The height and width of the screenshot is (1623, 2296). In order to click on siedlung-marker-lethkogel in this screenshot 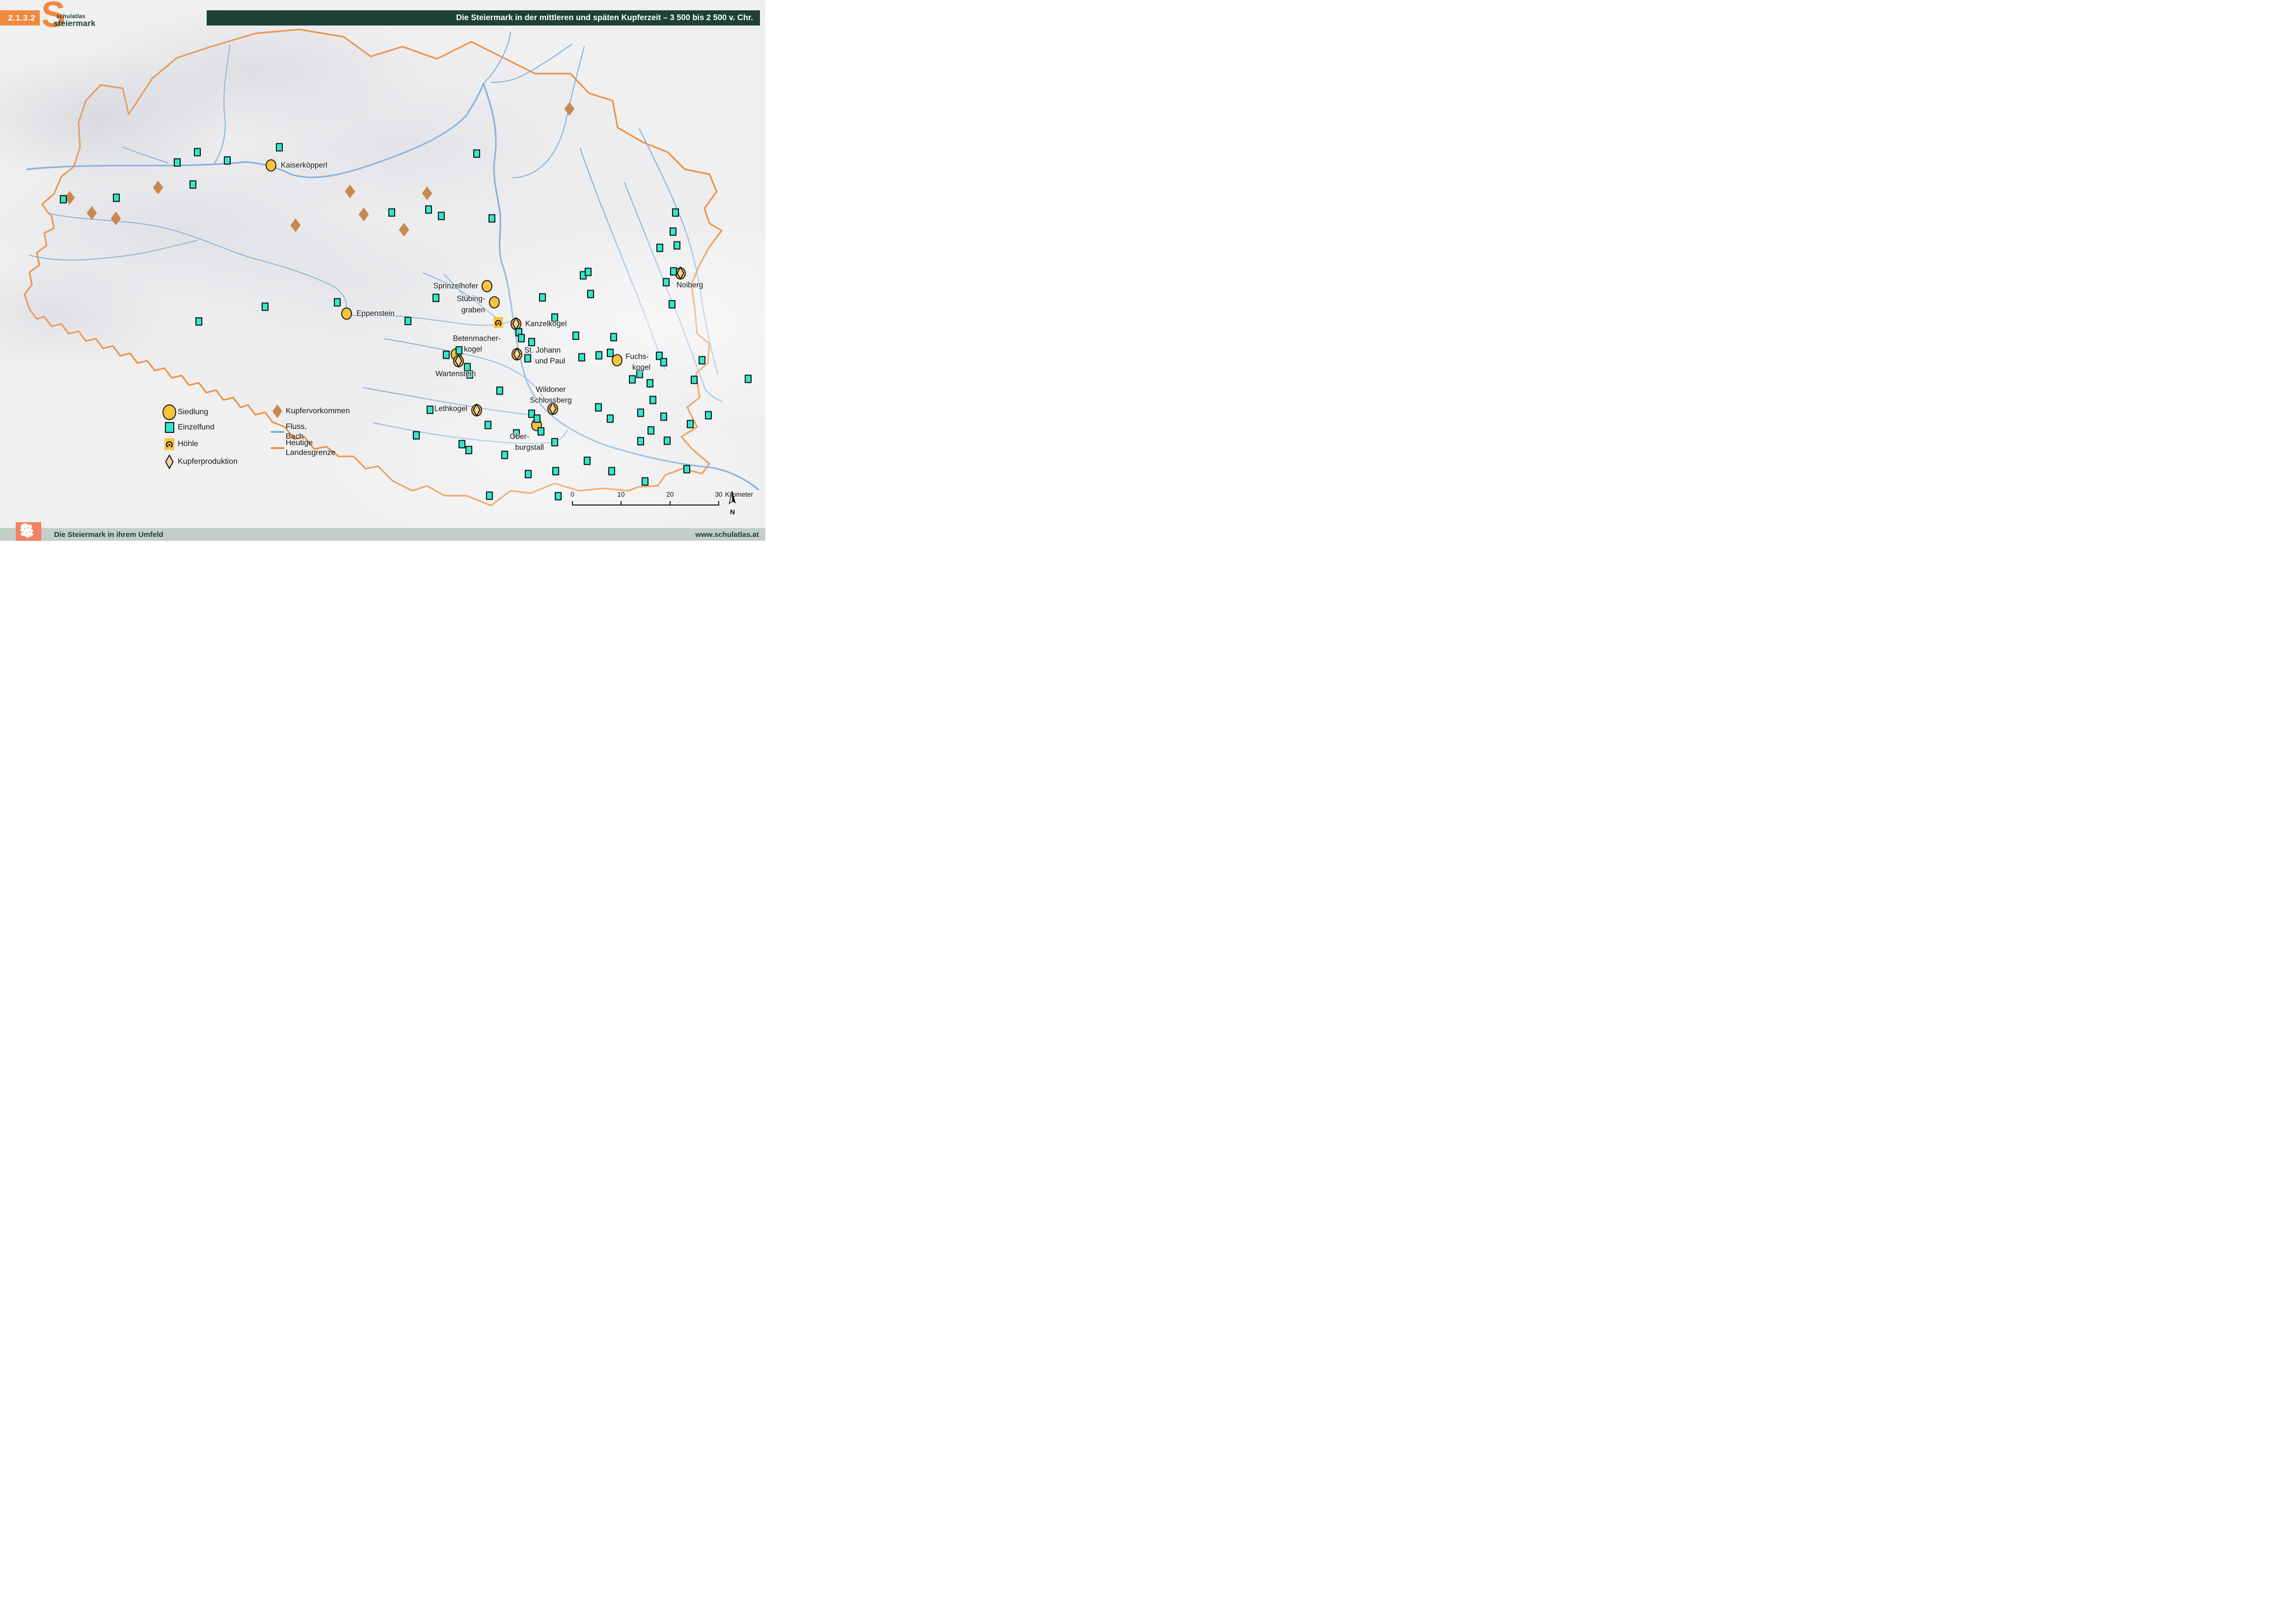, I will do `click(476, 410)`.